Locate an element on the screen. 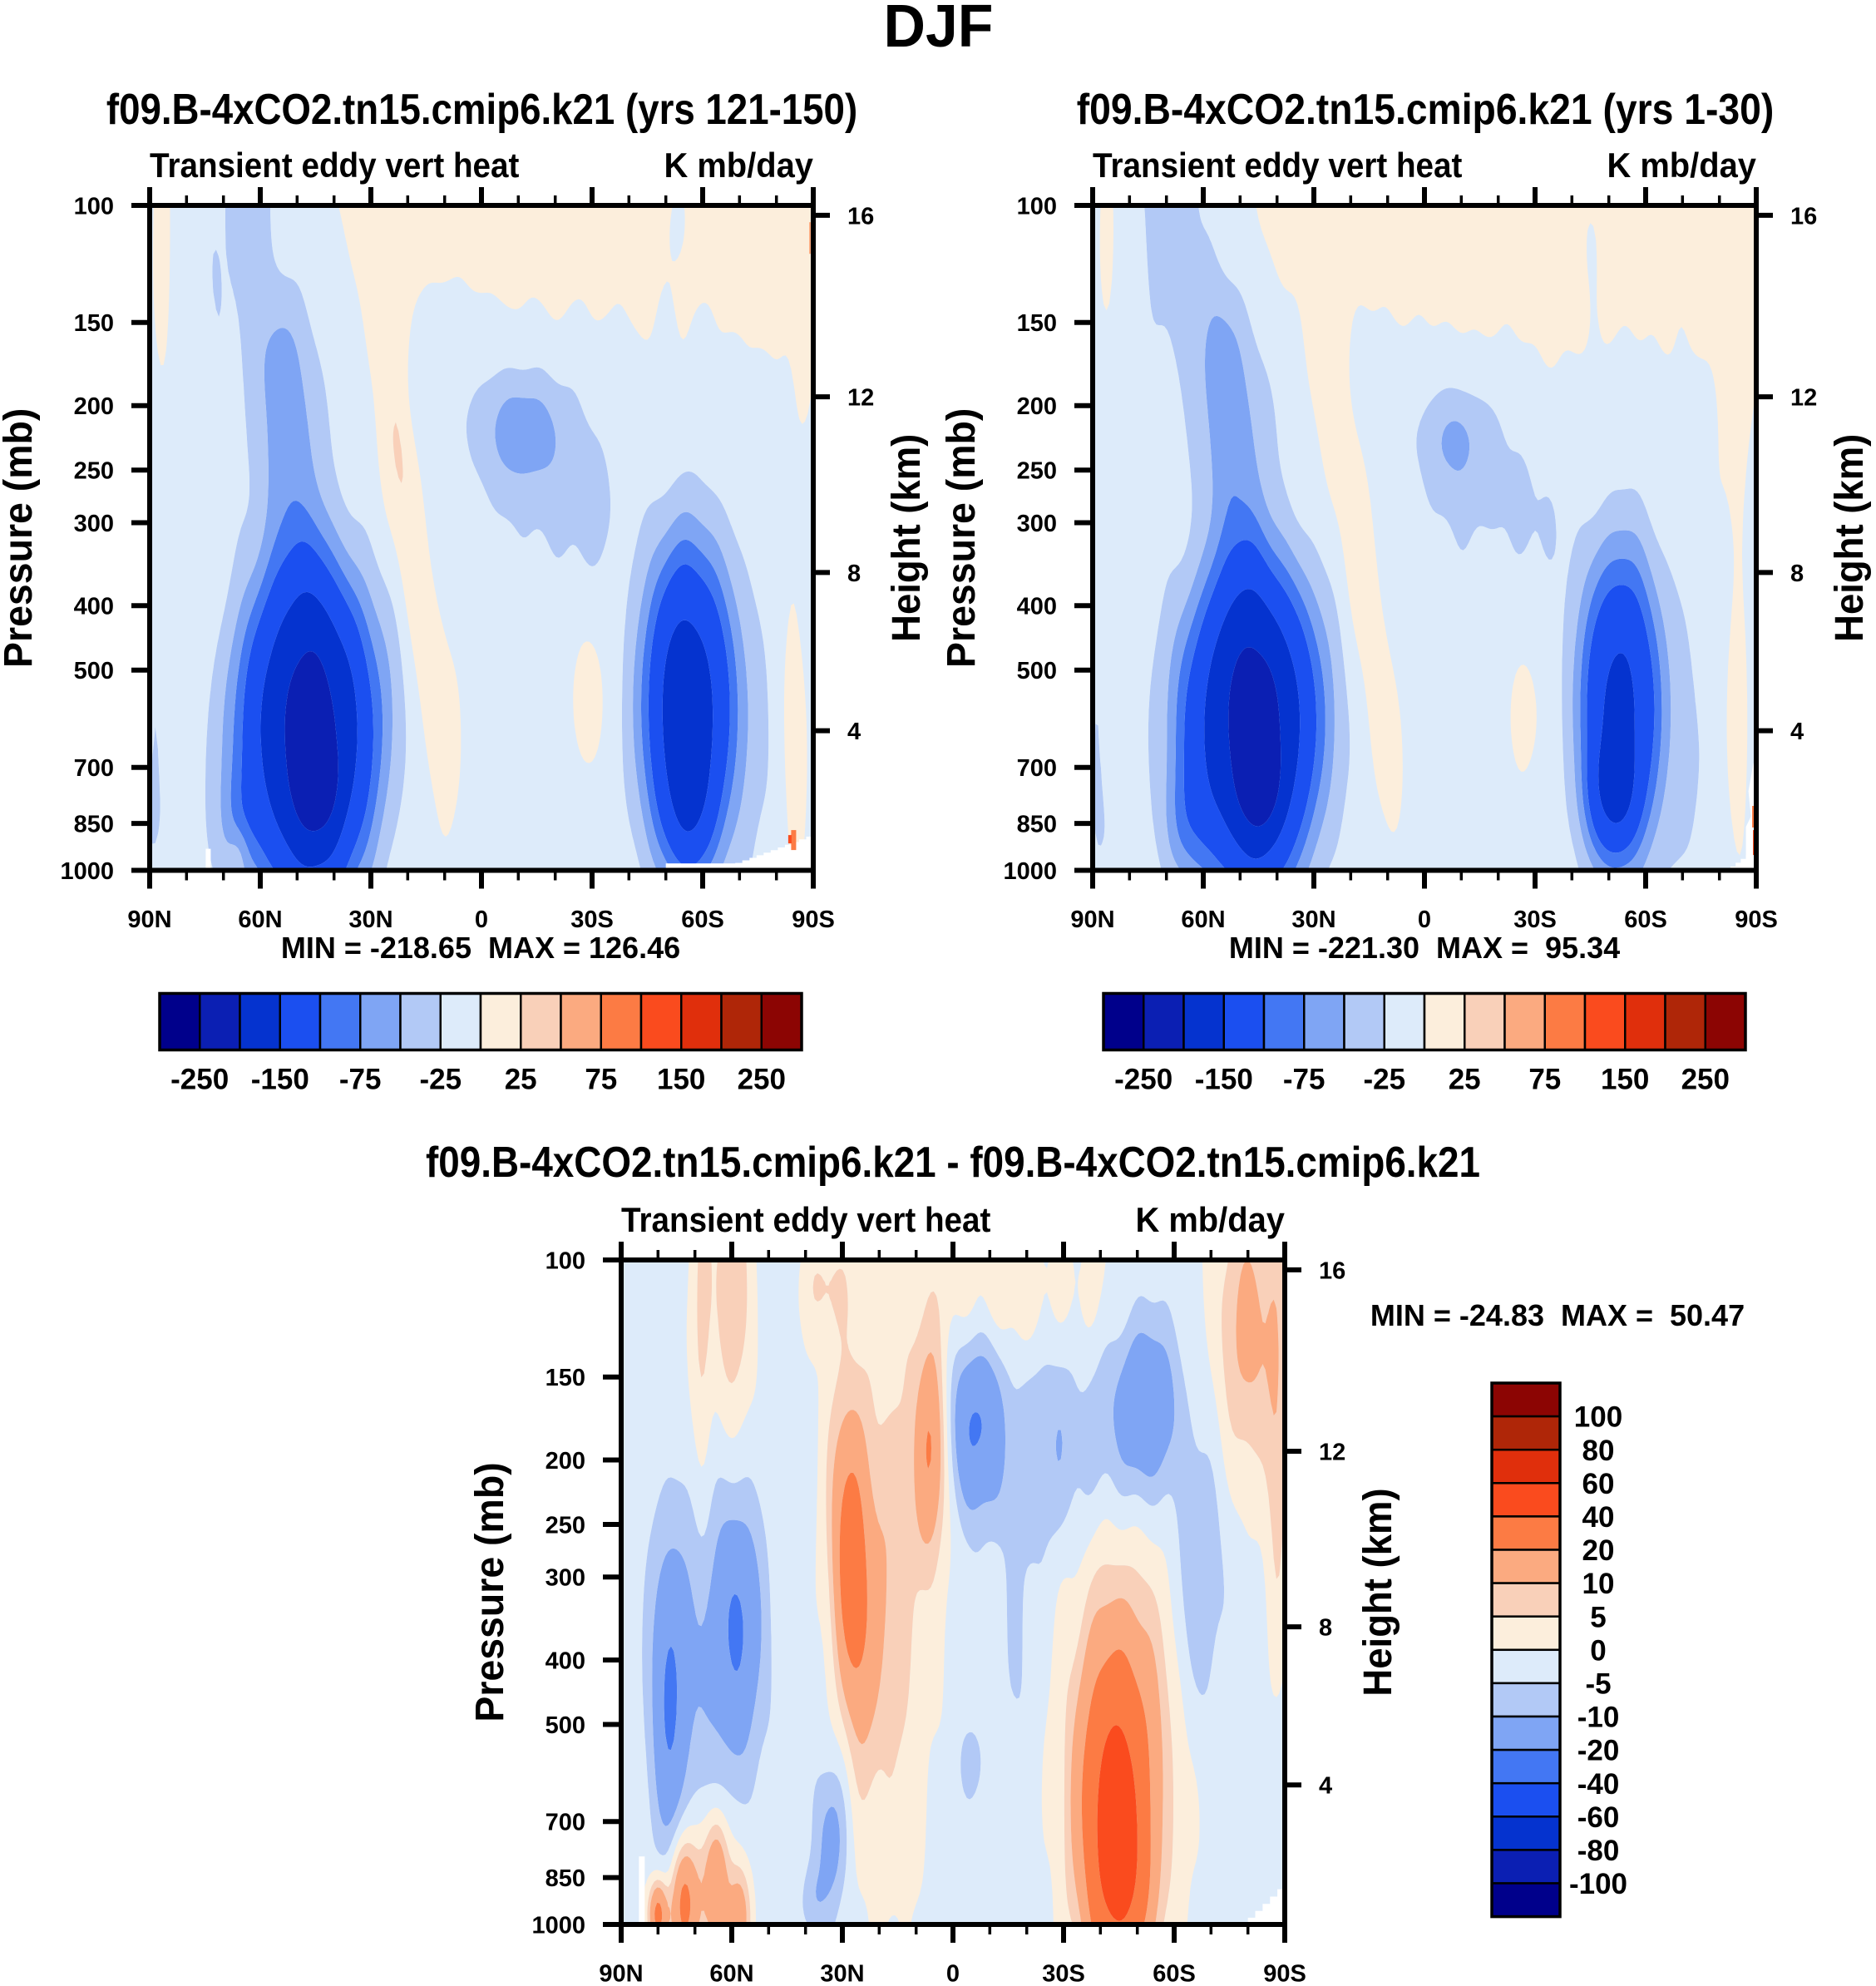 The width and height of the screenshot is (1876, 1986). svg-text: MIN = -221.30 MAX = 95.34 is located at coordinates (1424, 948).